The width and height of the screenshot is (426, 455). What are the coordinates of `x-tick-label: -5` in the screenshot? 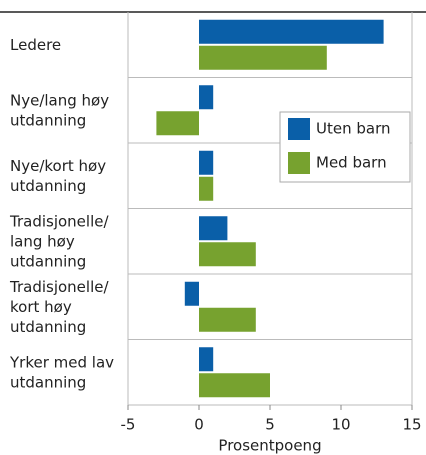 It's located at (128, 425).